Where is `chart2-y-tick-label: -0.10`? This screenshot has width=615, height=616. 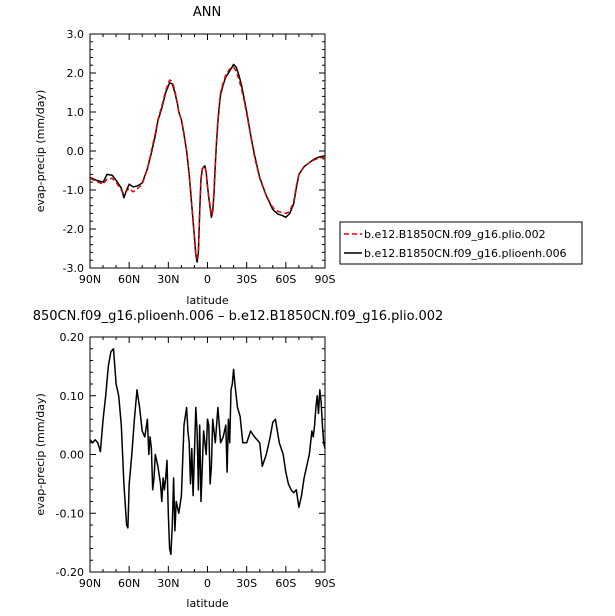 chart2-y-tick-label: -0.10 is located at coordinates (70, 513).